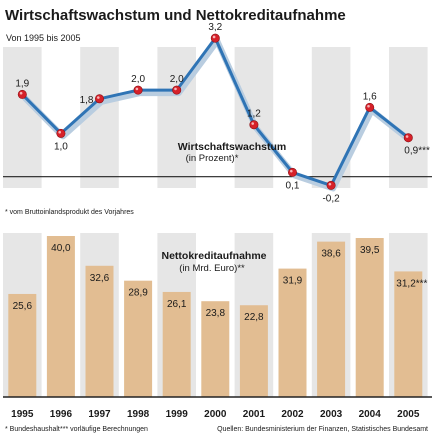  Describe the element at coordinates (293, 281) in the screenshot. I see `debt-value-label: 31,9` at that location.